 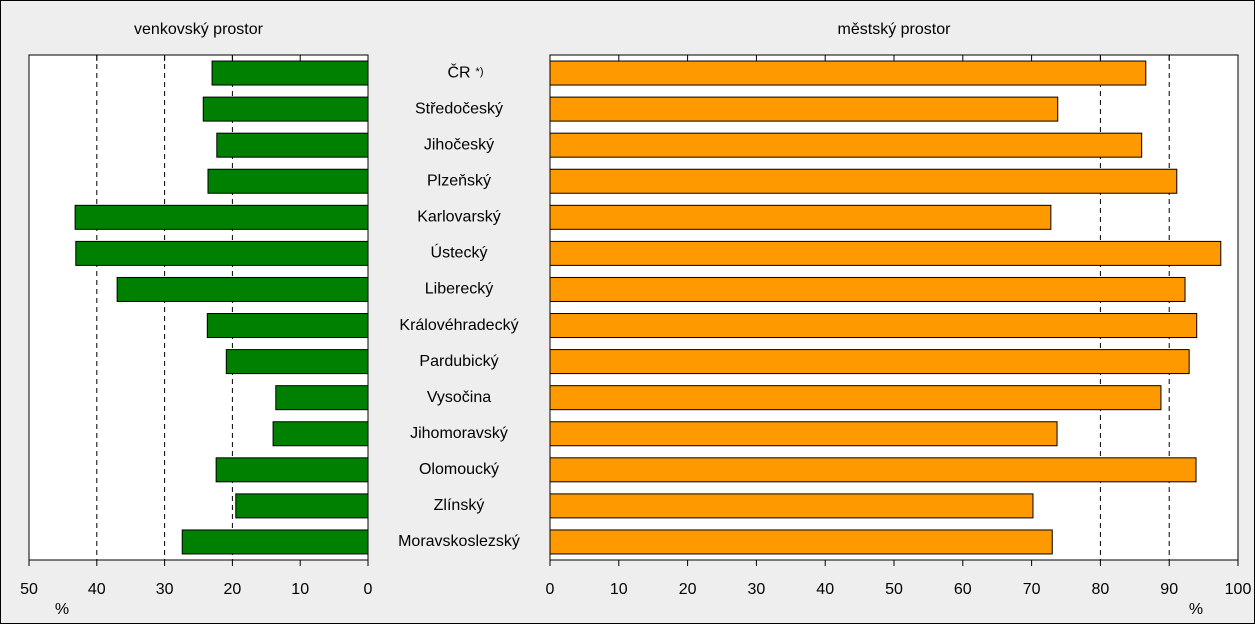 I want to click on category-label: ČR, so click(x=458, y=71).